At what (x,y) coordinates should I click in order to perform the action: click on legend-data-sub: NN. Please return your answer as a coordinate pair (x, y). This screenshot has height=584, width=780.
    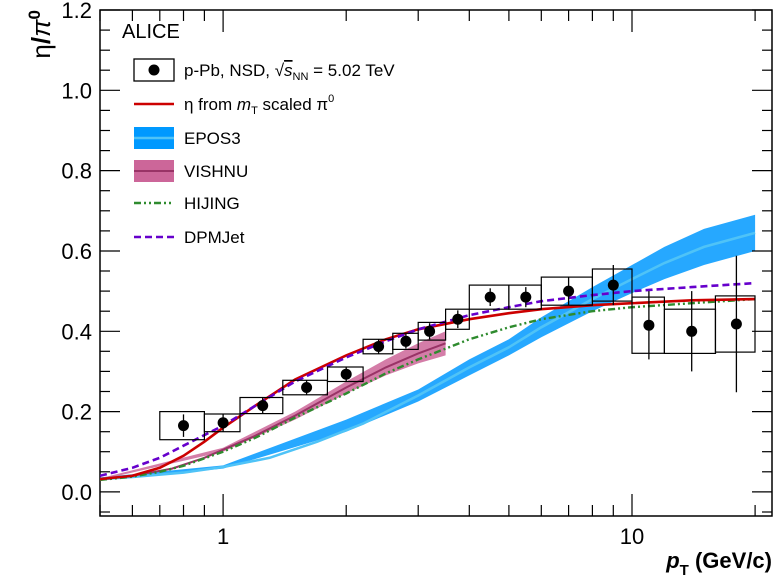
    Looking at the image, I should click on (301, 77).